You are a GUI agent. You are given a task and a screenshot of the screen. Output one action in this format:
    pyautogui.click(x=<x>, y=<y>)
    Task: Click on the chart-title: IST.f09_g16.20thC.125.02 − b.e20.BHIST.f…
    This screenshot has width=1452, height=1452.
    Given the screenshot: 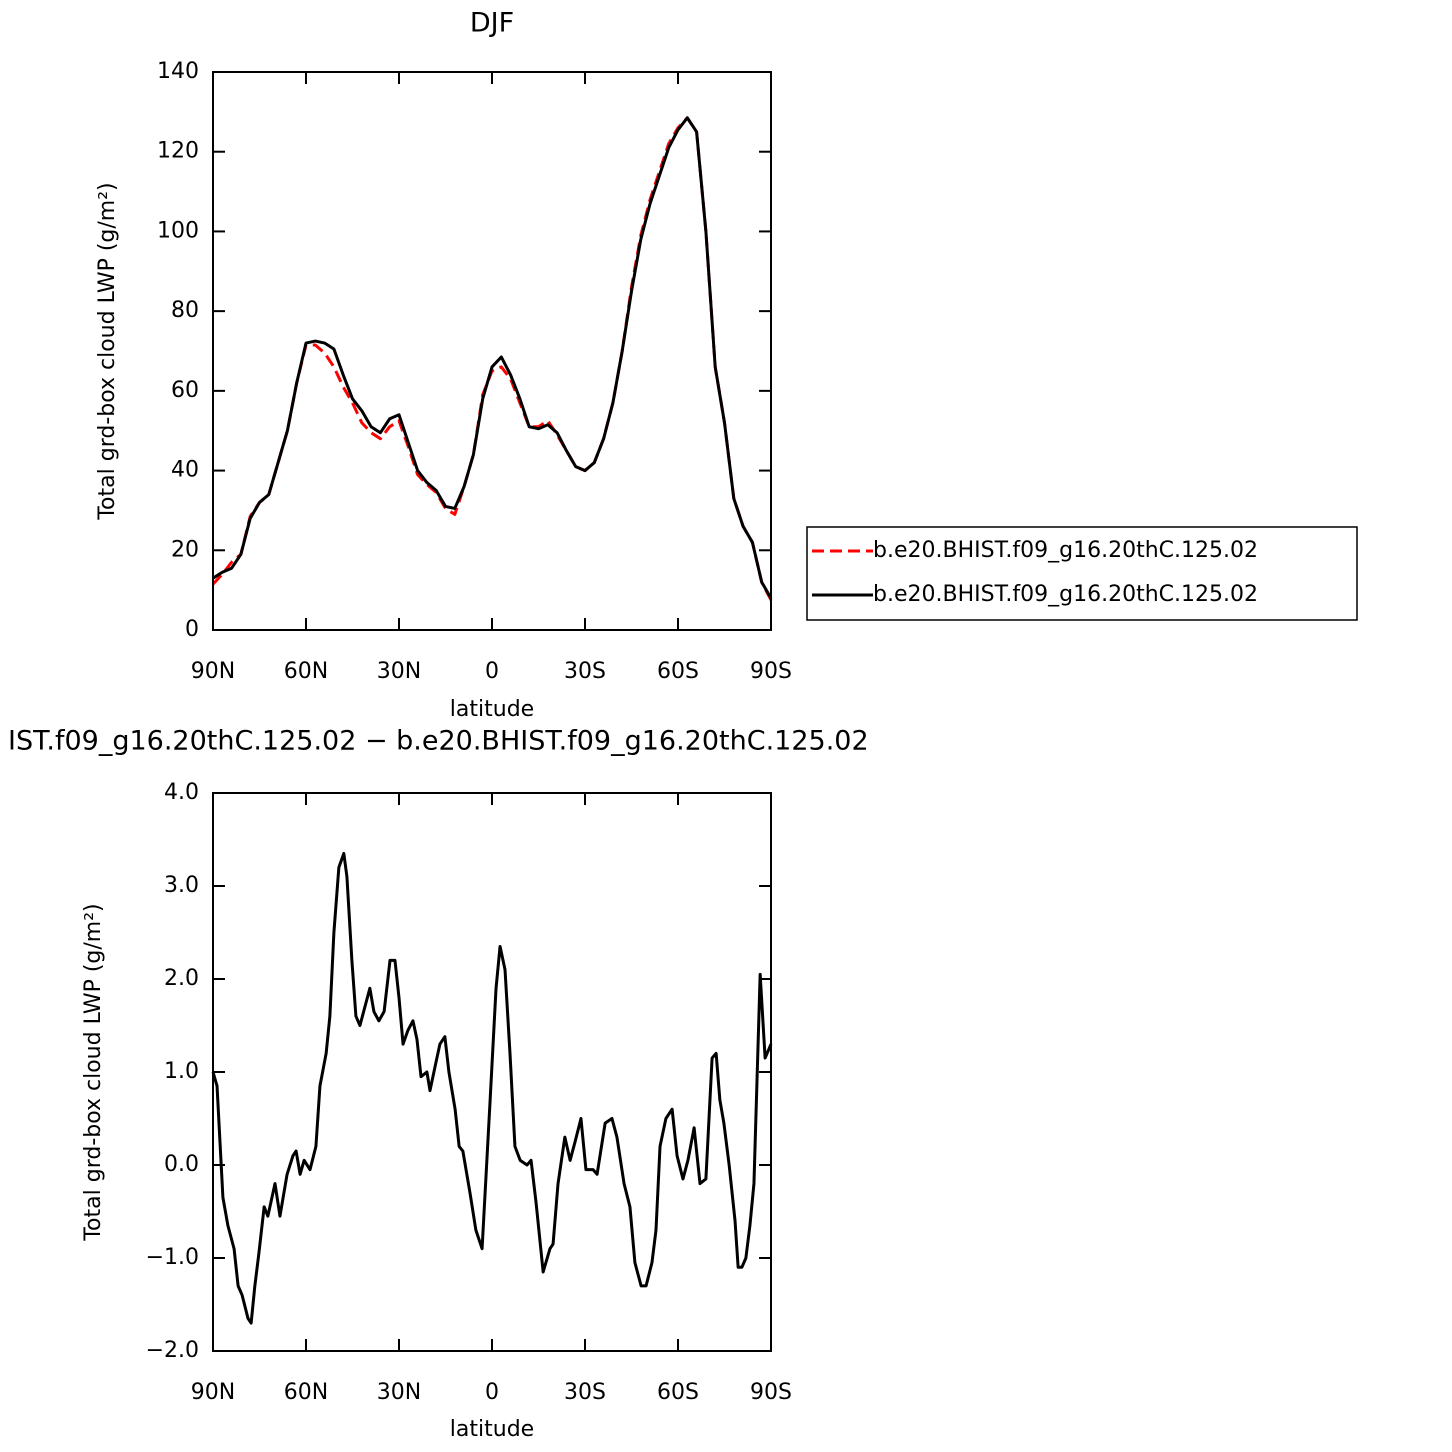 What is the action you would take?
    pyautogui.click(x=438, y=741)
    